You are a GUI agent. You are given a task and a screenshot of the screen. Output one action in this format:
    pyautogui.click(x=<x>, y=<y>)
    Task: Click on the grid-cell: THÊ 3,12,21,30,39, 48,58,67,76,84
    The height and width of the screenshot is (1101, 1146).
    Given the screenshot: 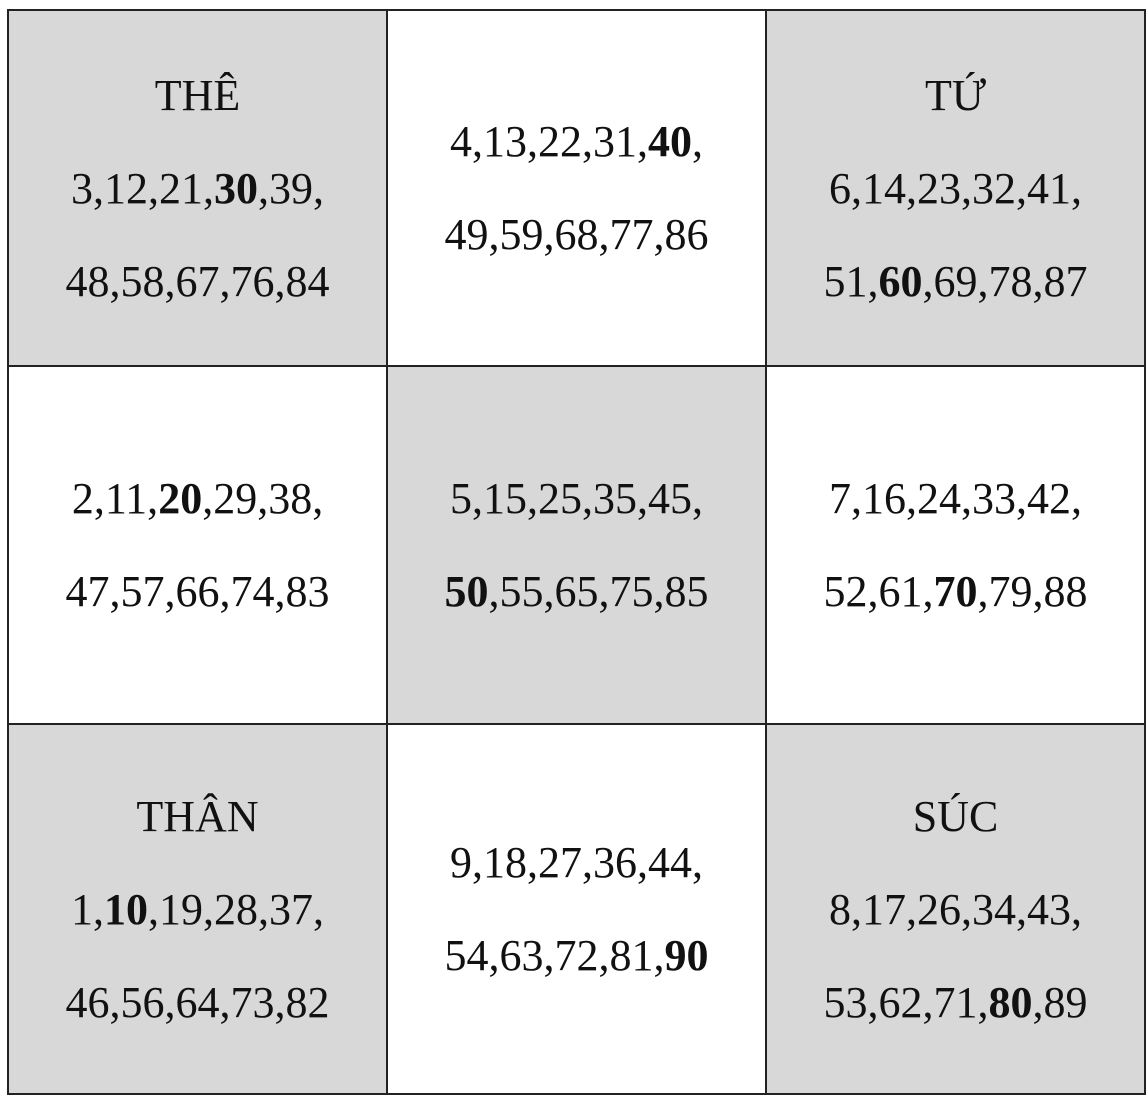 What is the action you would take?
    pyautogui.click(x=197, y=188)
    